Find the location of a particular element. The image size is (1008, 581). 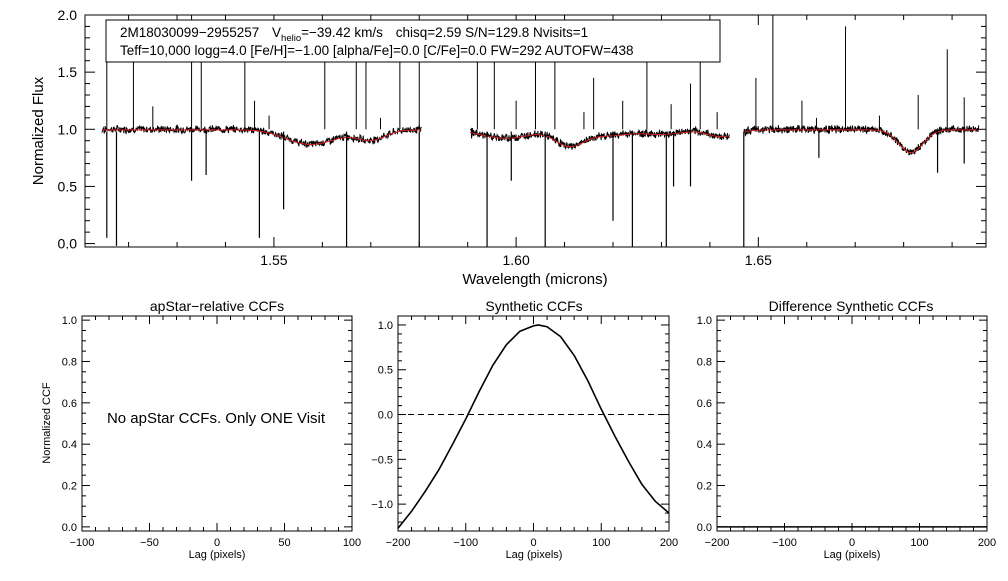

spectrum-y-tick-label: 1.0 is located at coordinates (68, 129).